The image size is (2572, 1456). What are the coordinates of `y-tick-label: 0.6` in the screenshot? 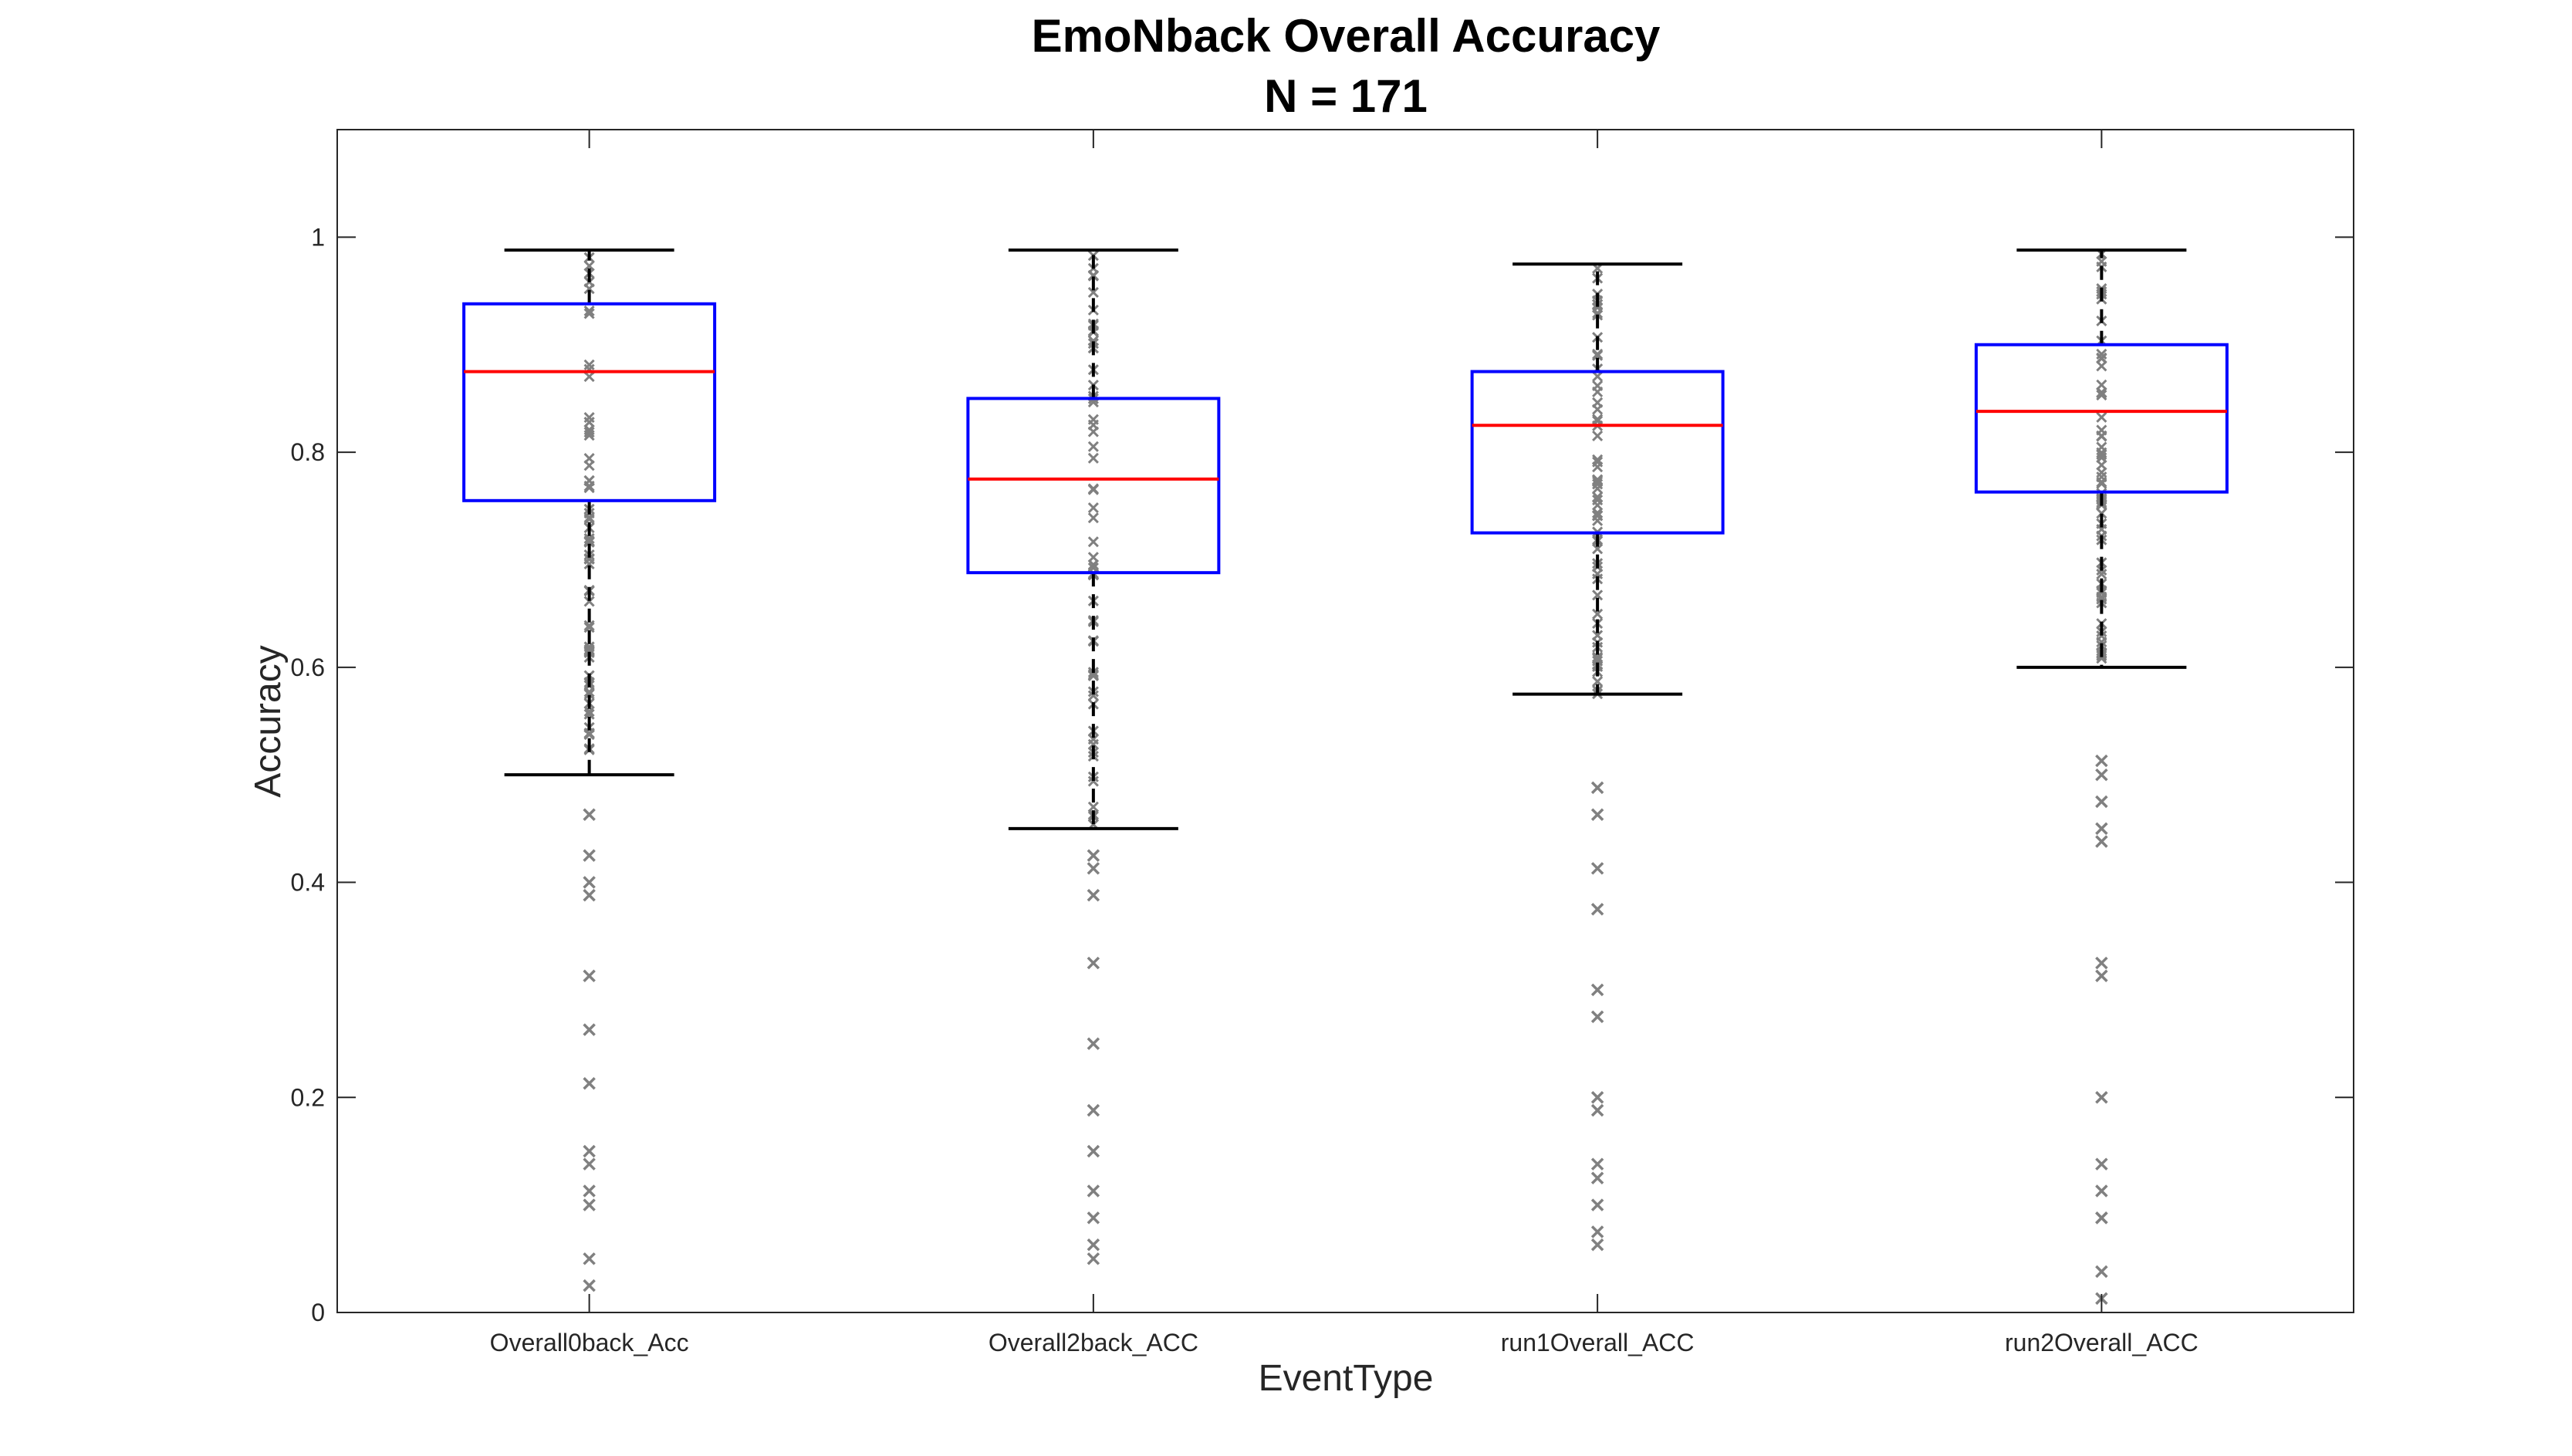 It's located at (308, 667).